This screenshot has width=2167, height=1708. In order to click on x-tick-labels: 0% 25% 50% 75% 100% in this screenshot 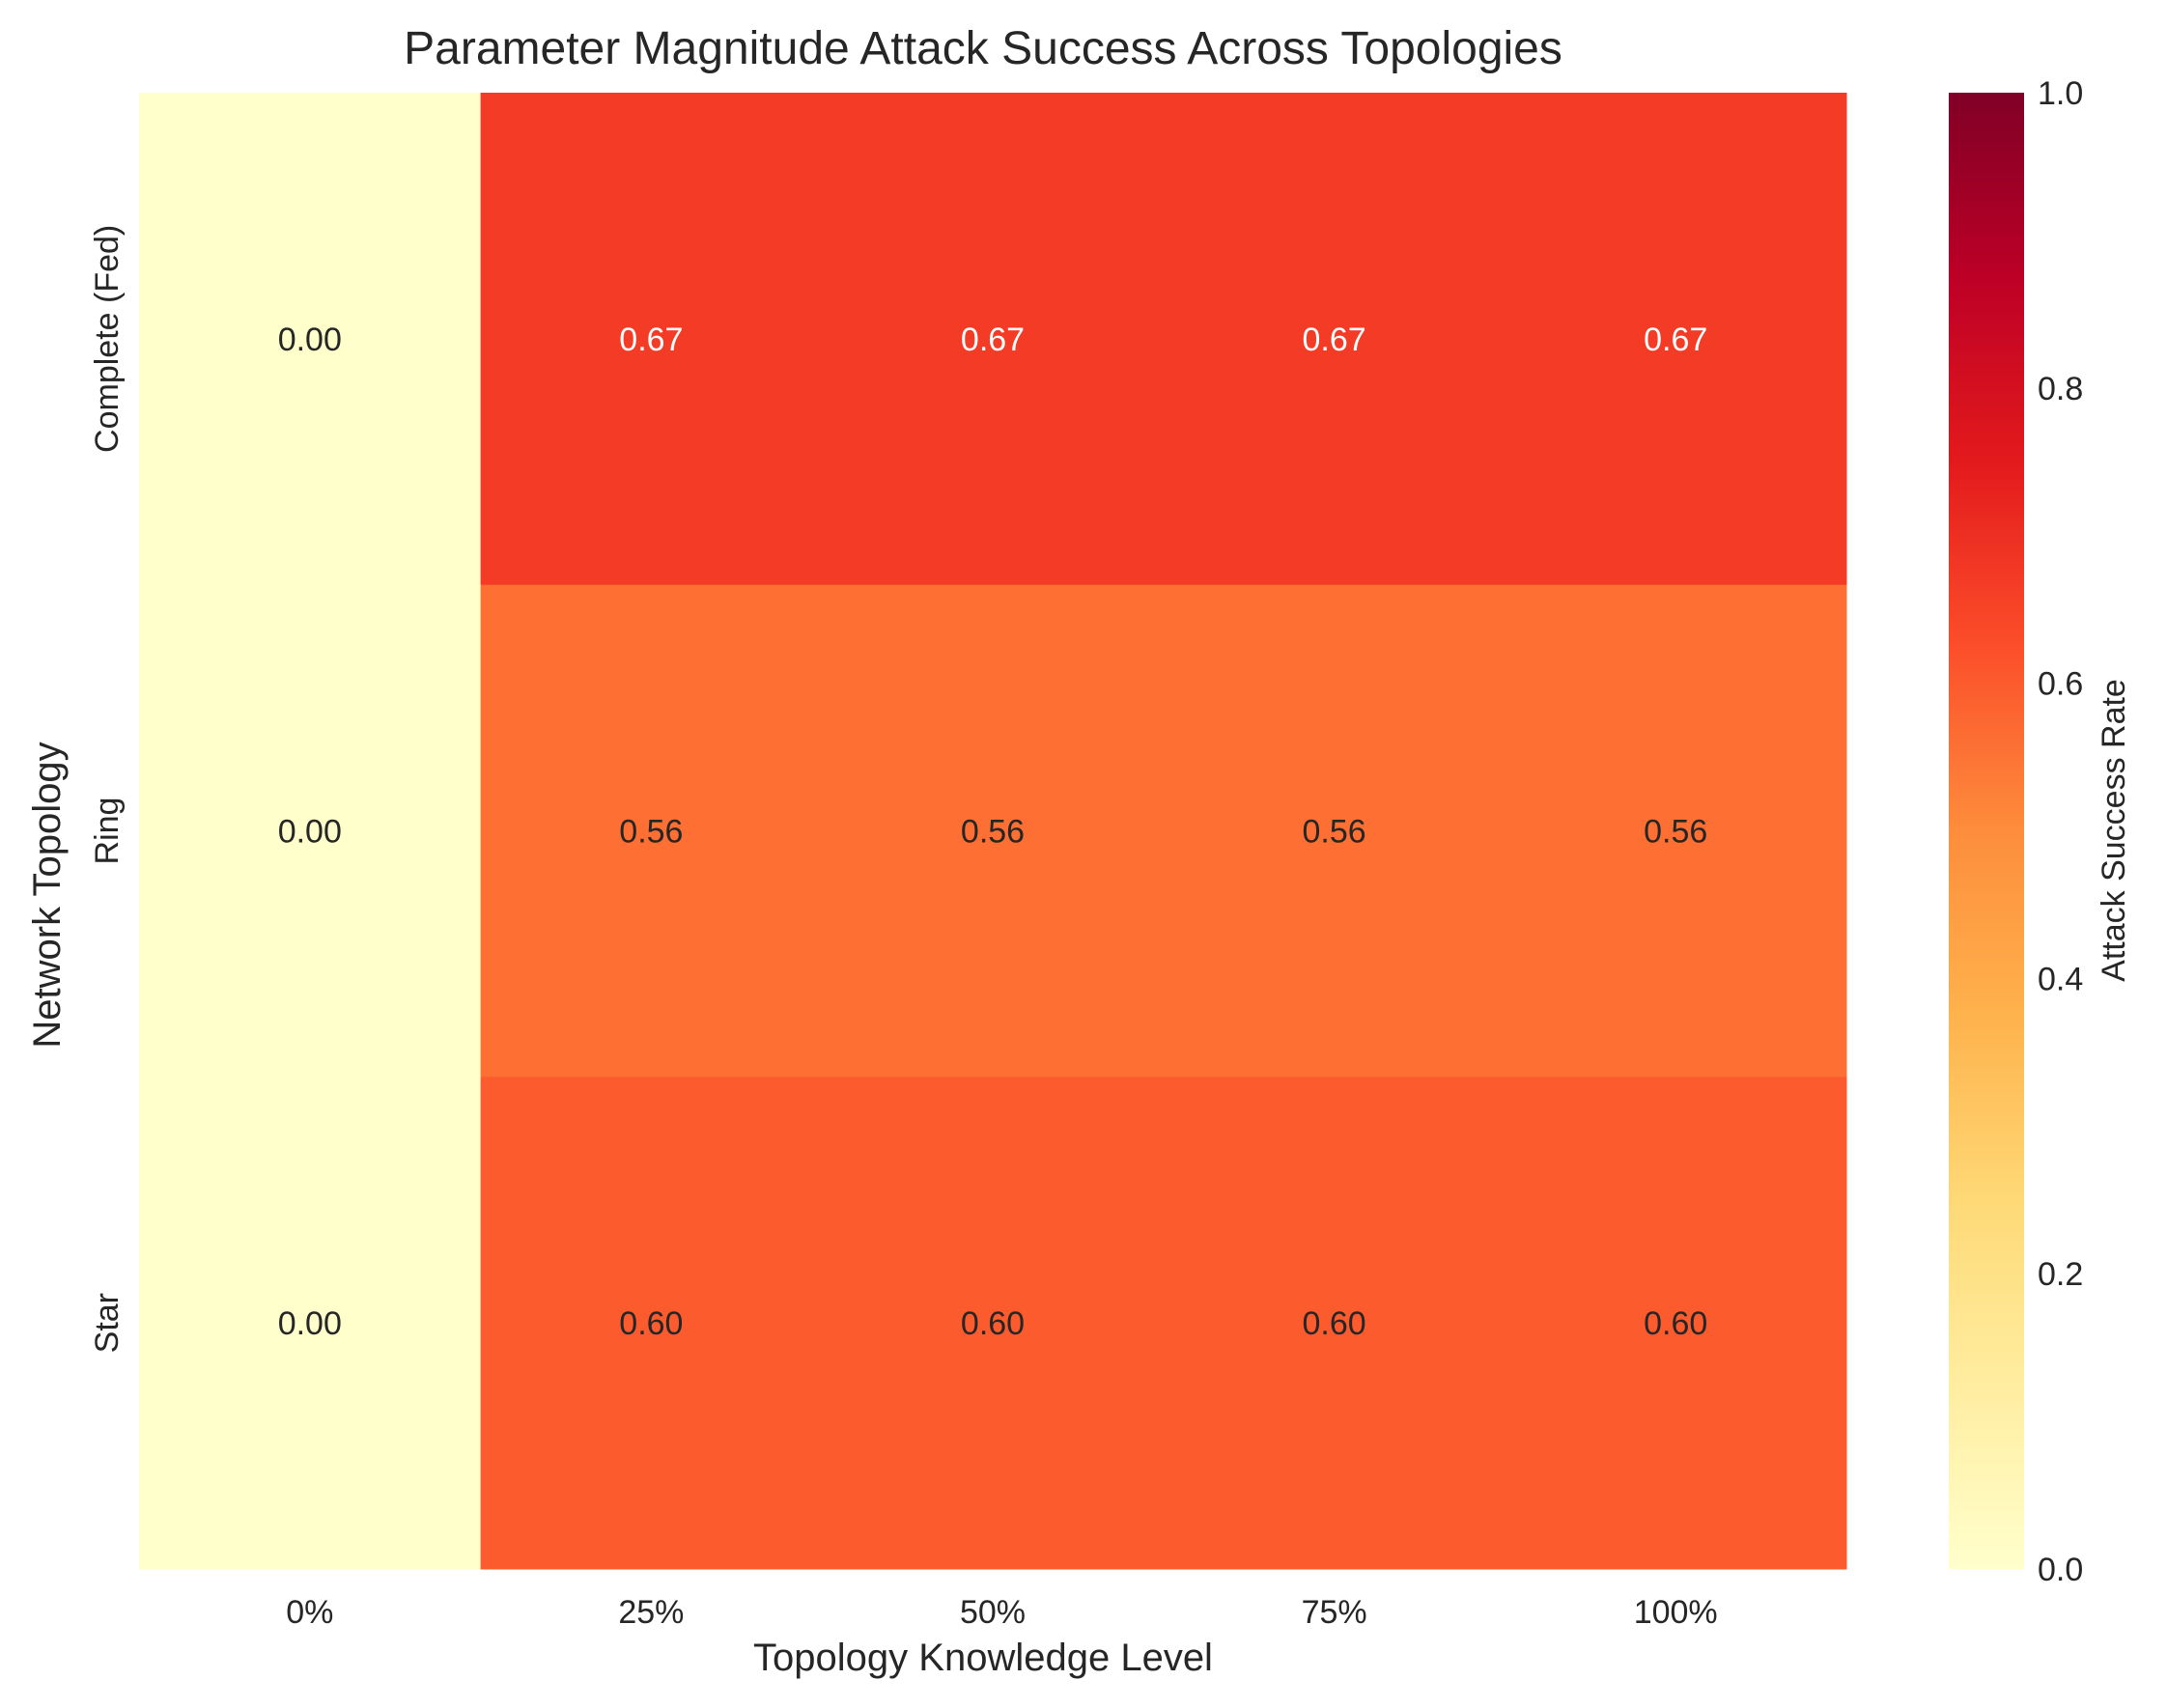, I will do `click(1001, 1613)`.